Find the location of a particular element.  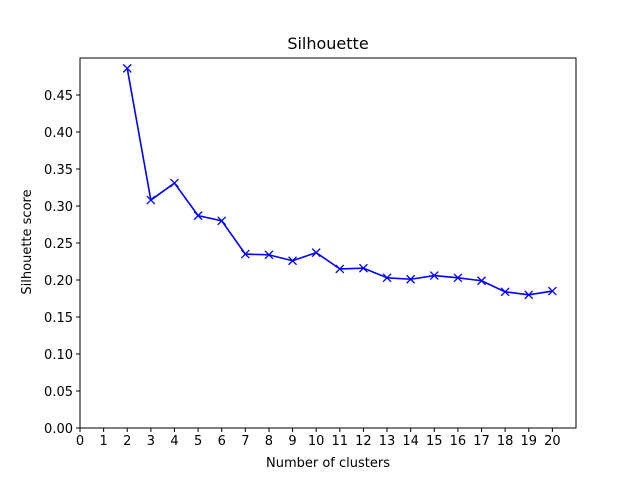

x-tick-label: 7 is located at coordinates (245, 441).